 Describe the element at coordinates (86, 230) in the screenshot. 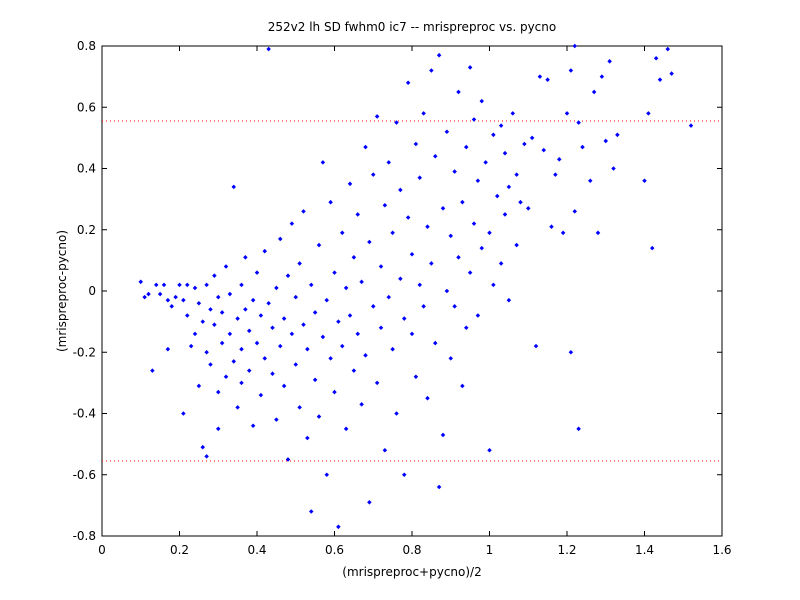

I see `y-tick-label: 0.2` at that location.